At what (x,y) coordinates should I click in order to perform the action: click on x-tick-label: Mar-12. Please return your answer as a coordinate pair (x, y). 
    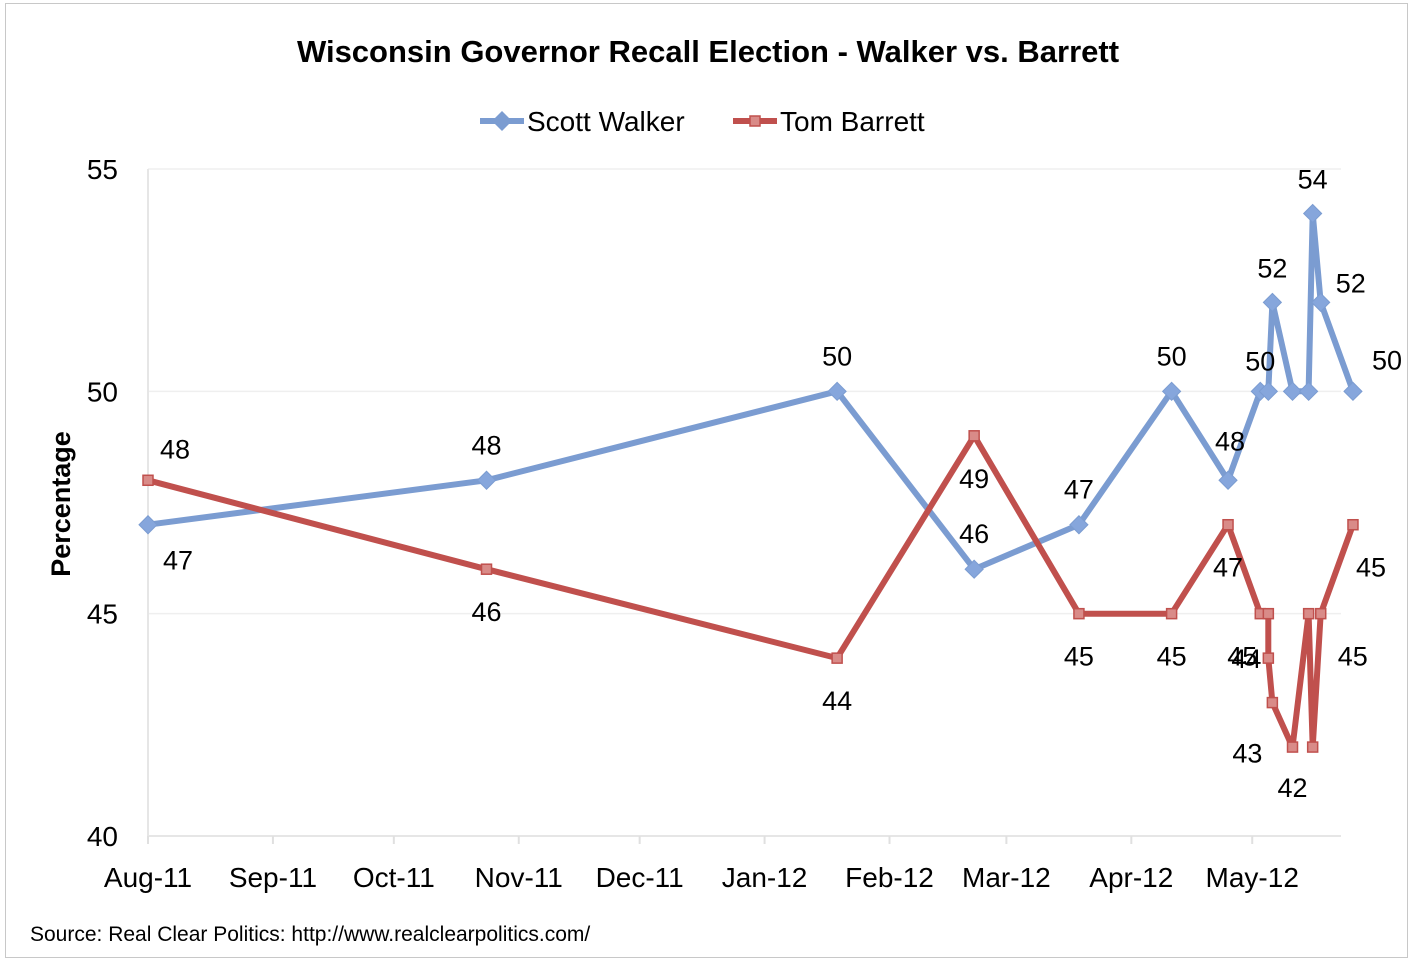
    Looking at the image, I should click on (1006, 877).